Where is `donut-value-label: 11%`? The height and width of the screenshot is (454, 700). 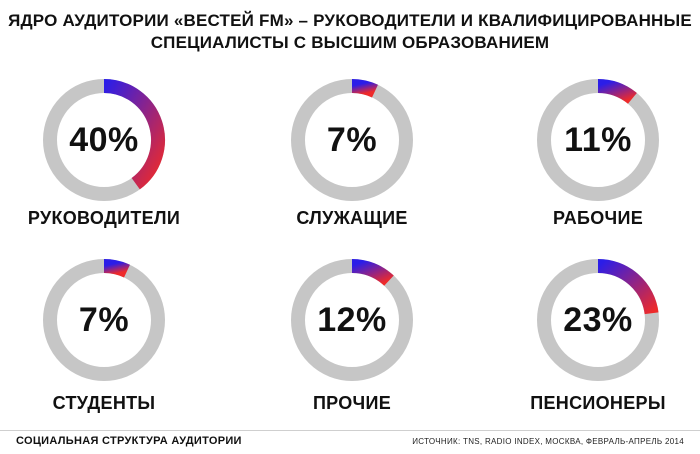
donut-value-label: 11% is located at coordinates (598, 140).